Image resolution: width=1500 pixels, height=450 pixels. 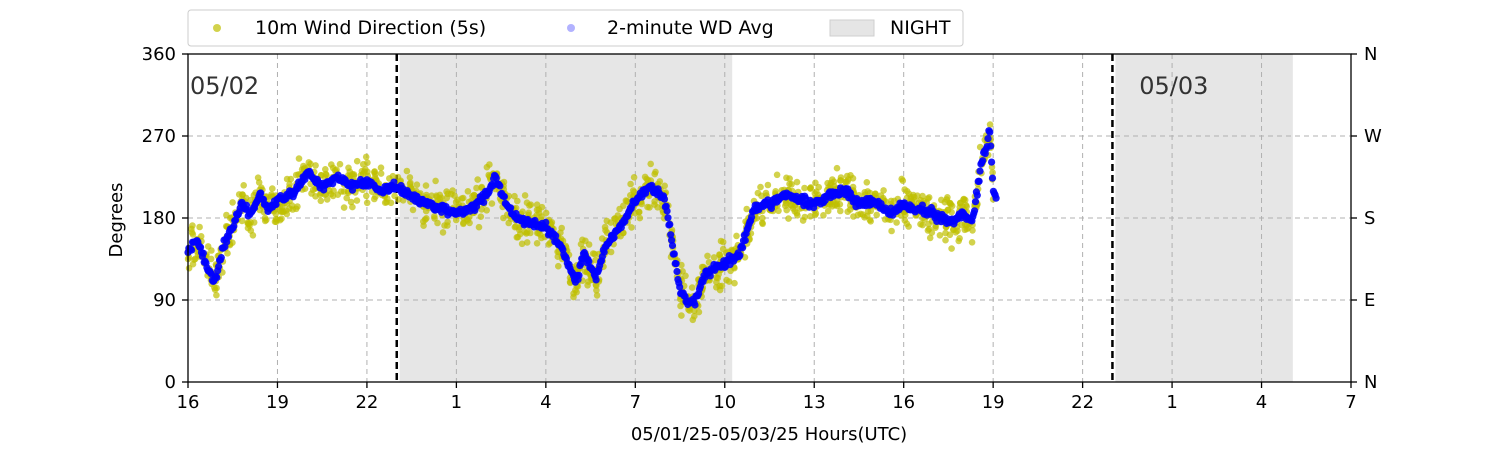 I want to click on x-tick-label-3: 1, so click(x=456, y=402).